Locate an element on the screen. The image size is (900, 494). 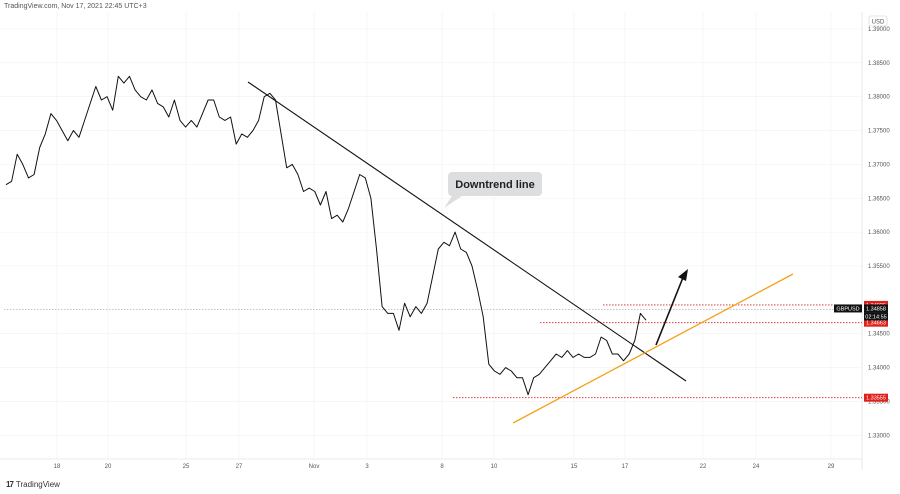
price-tick-label: 1.36000 is located at coordinates (879, 233).